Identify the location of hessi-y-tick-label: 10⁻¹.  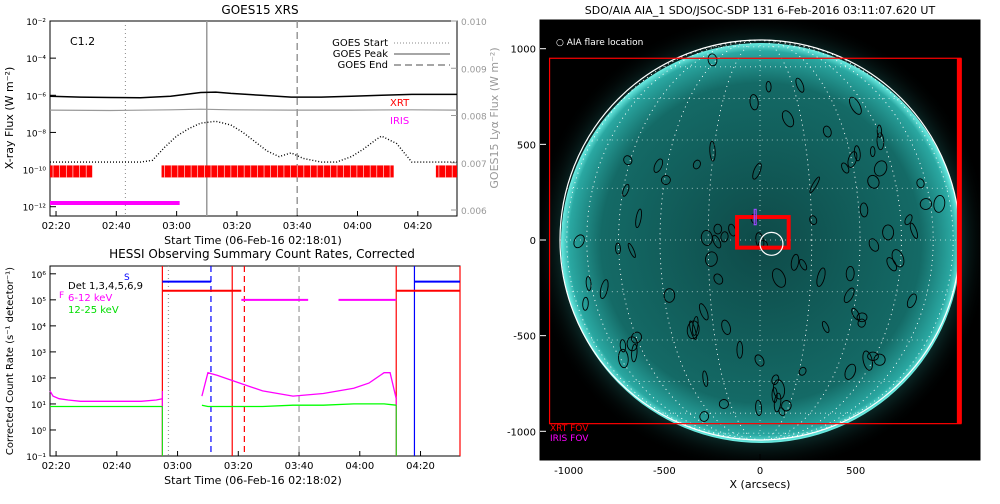
(36, 458).